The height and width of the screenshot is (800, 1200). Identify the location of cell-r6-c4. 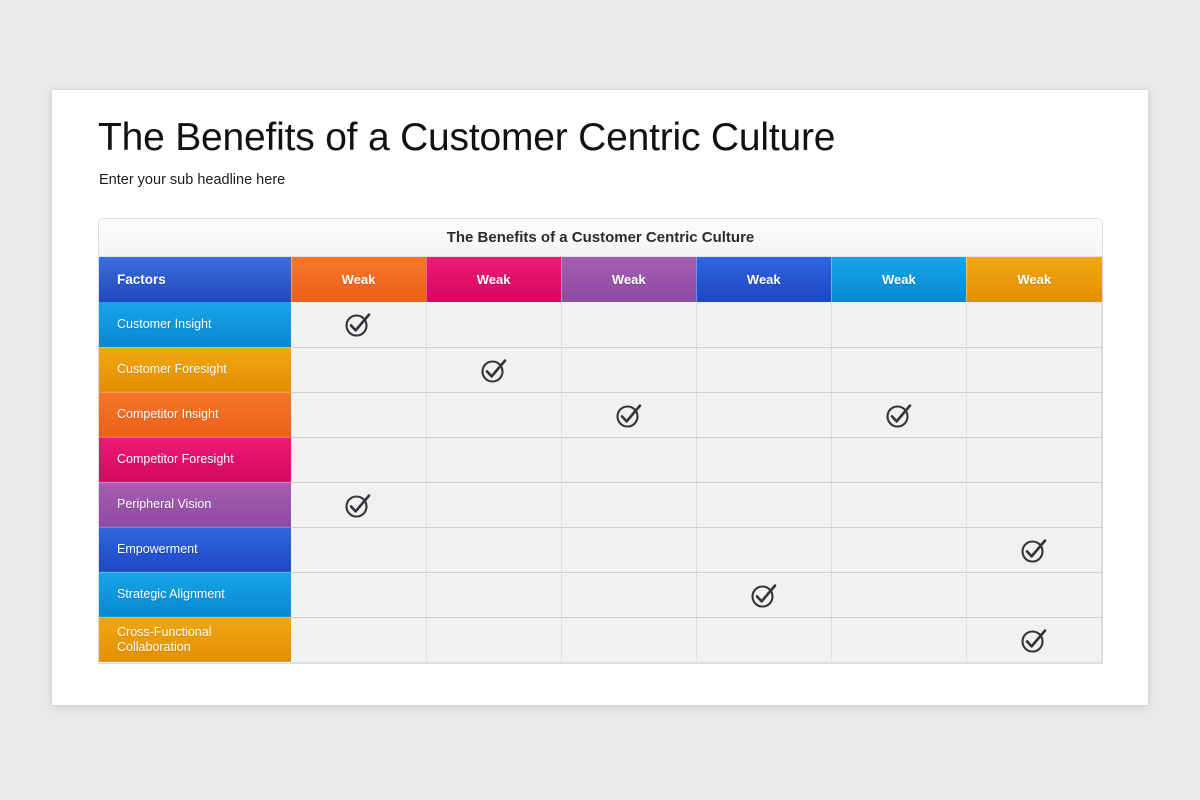
(764, 550).